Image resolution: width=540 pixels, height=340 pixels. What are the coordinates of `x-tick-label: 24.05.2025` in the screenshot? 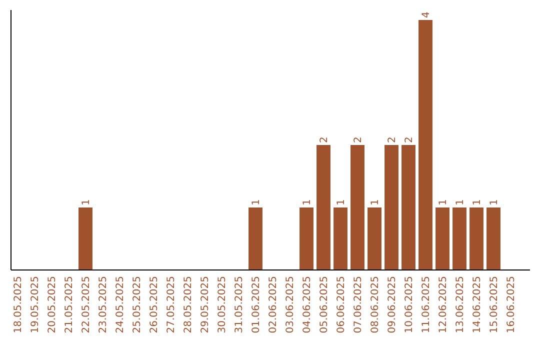 It's located at (120, 305).